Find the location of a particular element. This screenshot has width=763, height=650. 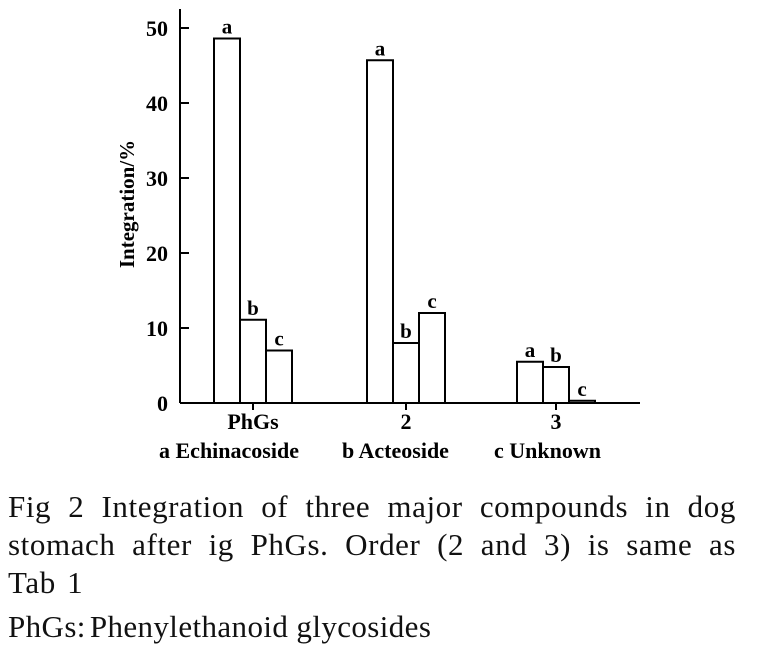

x-tick-label: 3 is located at coordinates (556, 421).